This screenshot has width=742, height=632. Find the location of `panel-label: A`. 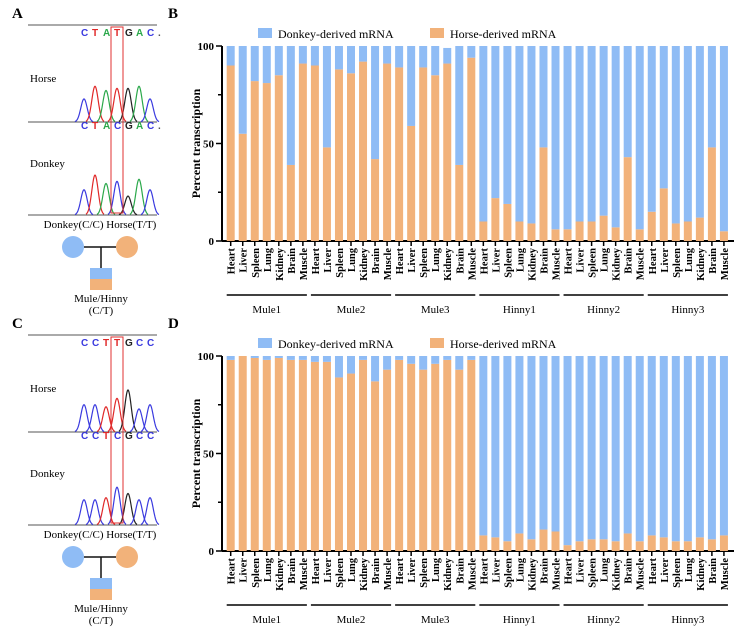

panel-label: A is located at coordinates (17, 14).